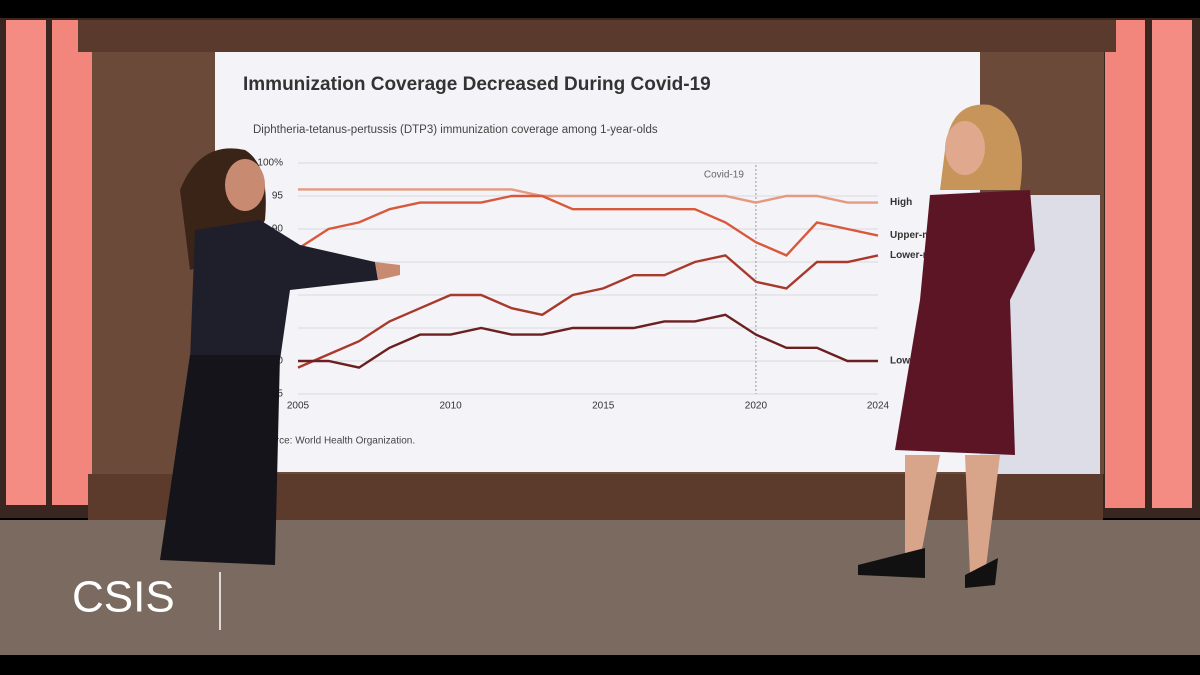  I want to click on wood-header, so click(597, 36).